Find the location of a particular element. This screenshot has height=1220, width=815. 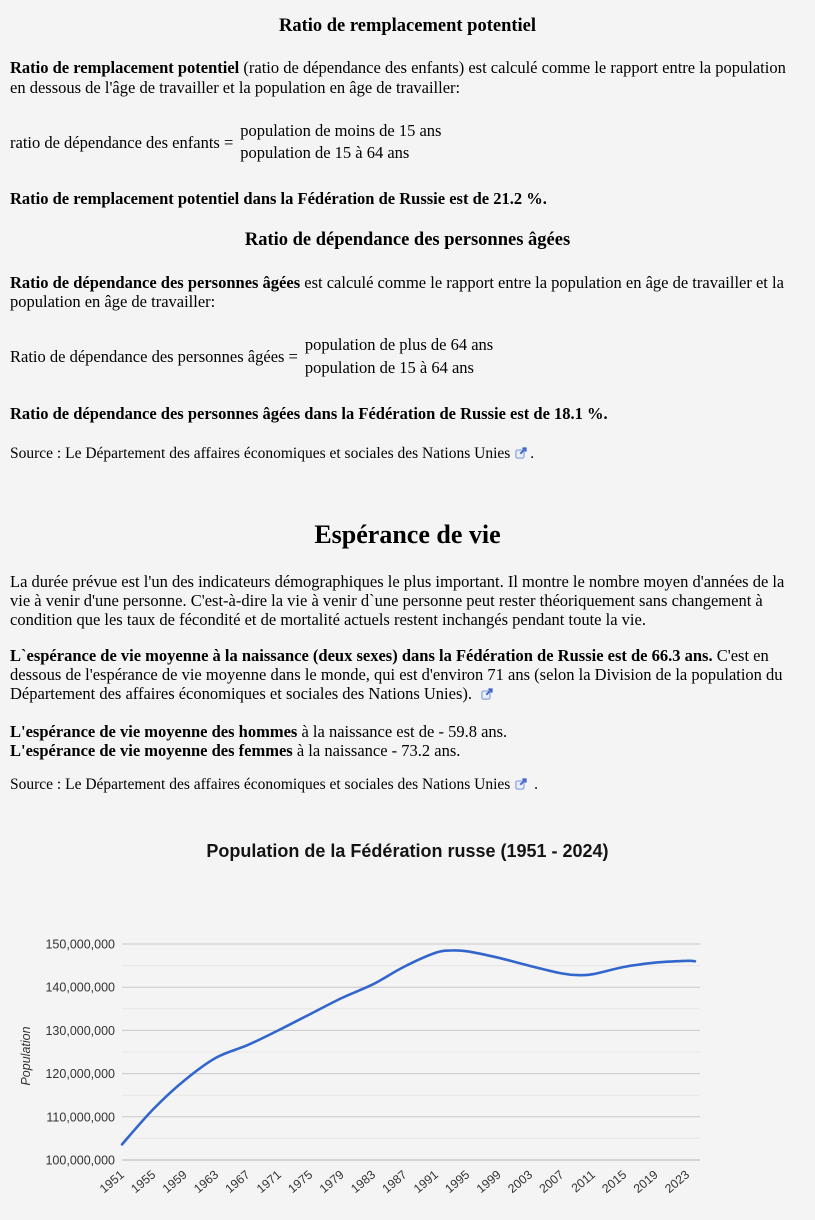

women-life-text: à la naissance - 73.2 ans. is located at coordinates (376, 750).